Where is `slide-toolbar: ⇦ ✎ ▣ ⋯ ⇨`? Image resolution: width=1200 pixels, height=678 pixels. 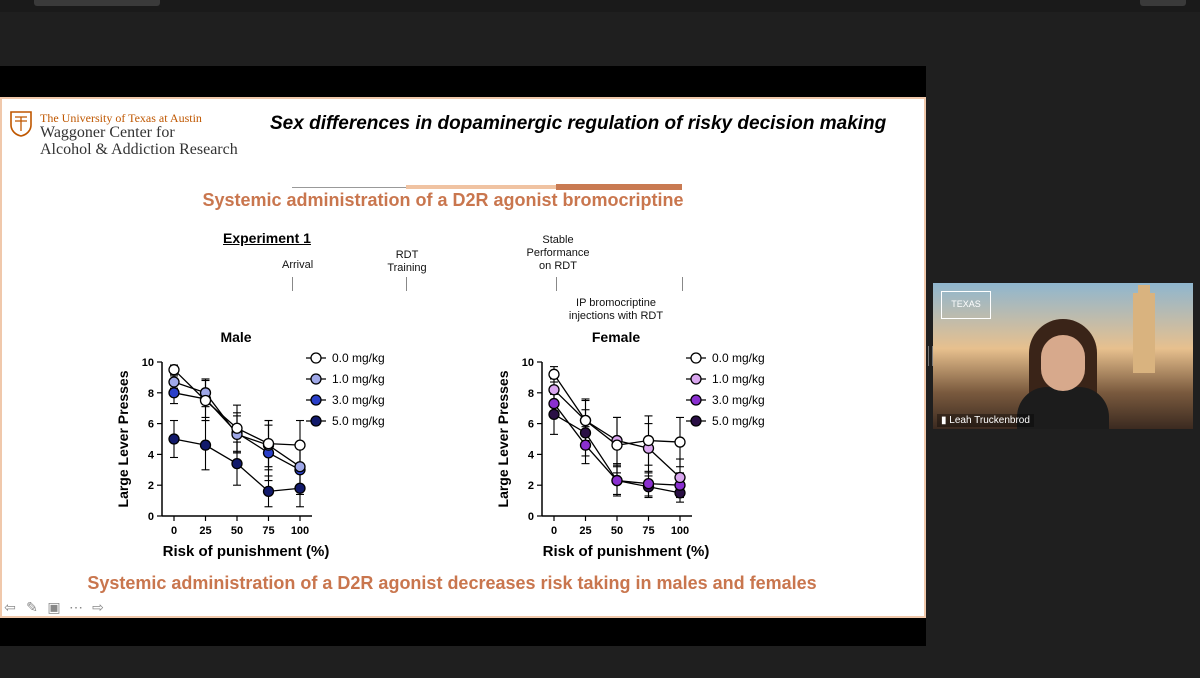
slide-toolbar: ⇦ ✎ ▣ ⋯ ⇨ is located at coordinates (54, 607).